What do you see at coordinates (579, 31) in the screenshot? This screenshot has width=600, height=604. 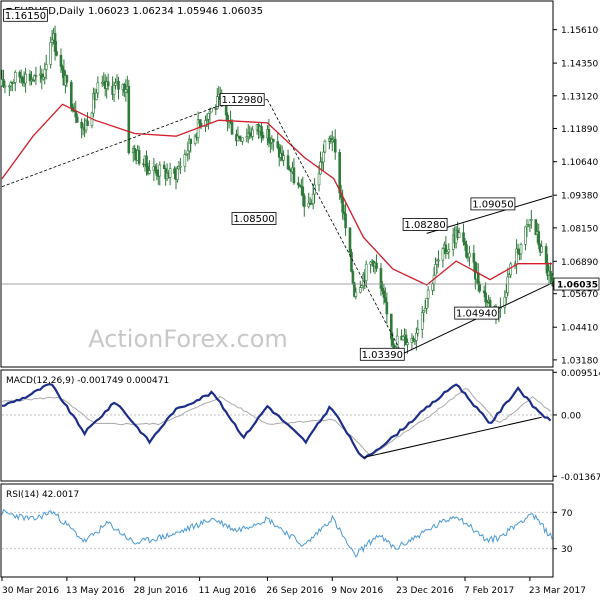 I see `y-tick-label: 1.15610` at bounding box center [579, 31].